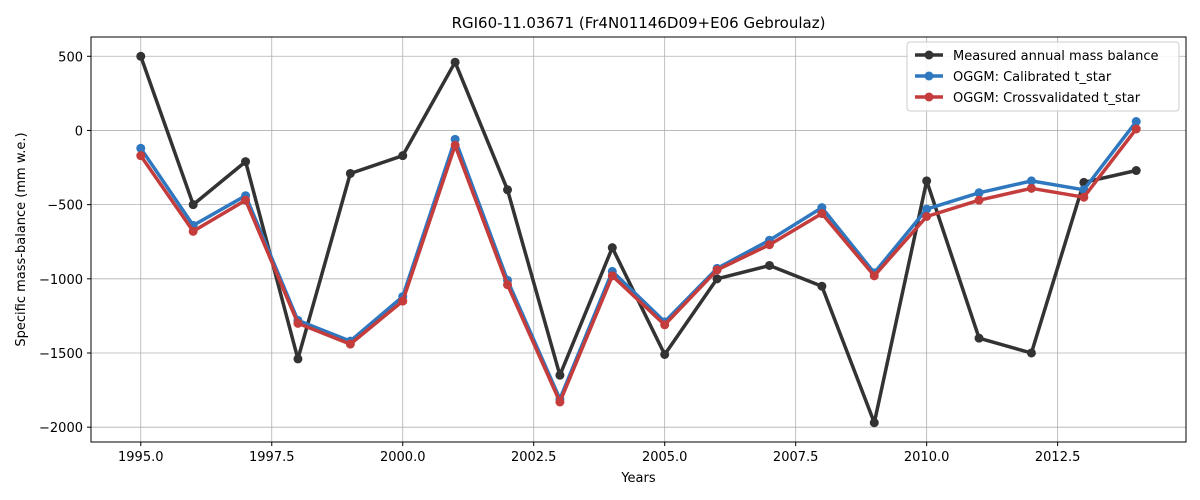 This screenshot has width=1200, height=500. I want to click on y-tick-label: 0, so click(79, 131).